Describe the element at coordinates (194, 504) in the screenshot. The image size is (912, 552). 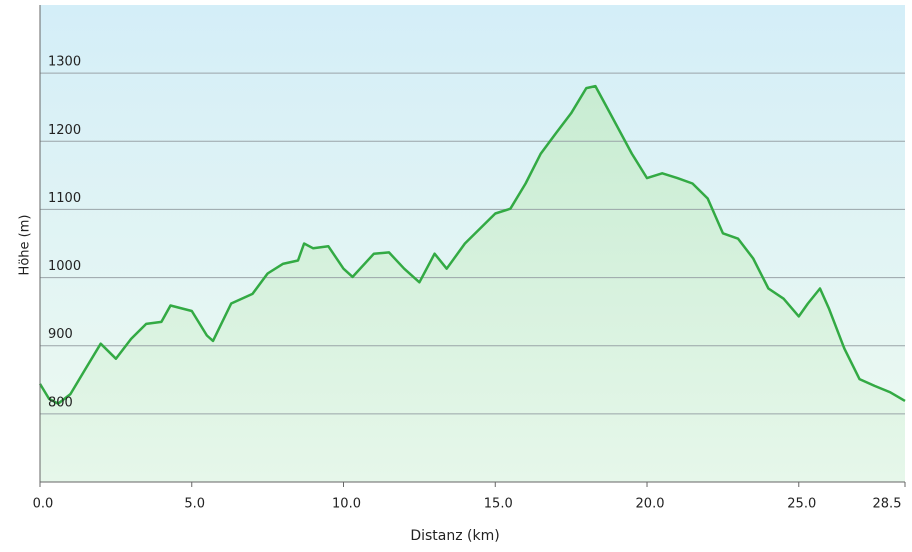
I see `x-tick-label: 5.0` at that location.